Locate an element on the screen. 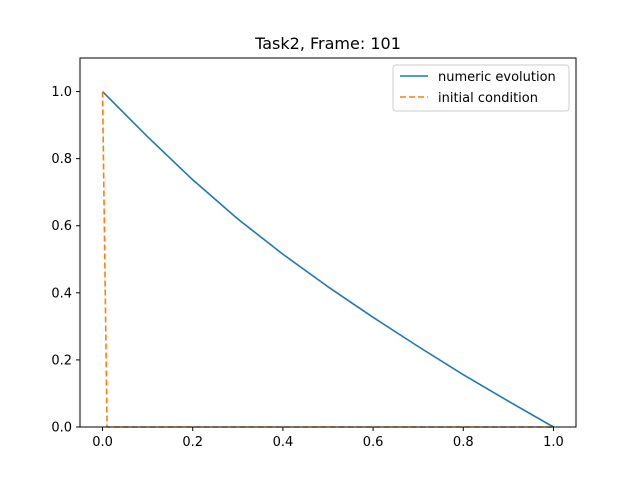 The image size is (640, 480). y-axis-ticks: 0.0 0.2 0.4 0.6 0.8 1.0 is located at coordinates (65, 260).